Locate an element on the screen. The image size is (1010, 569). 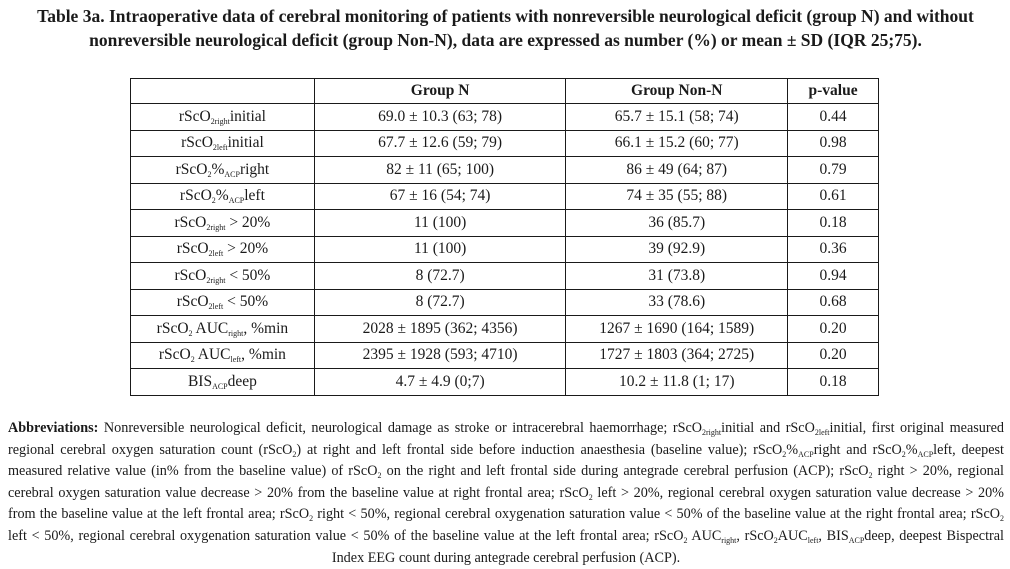
abbreviations-heading: Abbreviations: is located at coordinates (53, 428).